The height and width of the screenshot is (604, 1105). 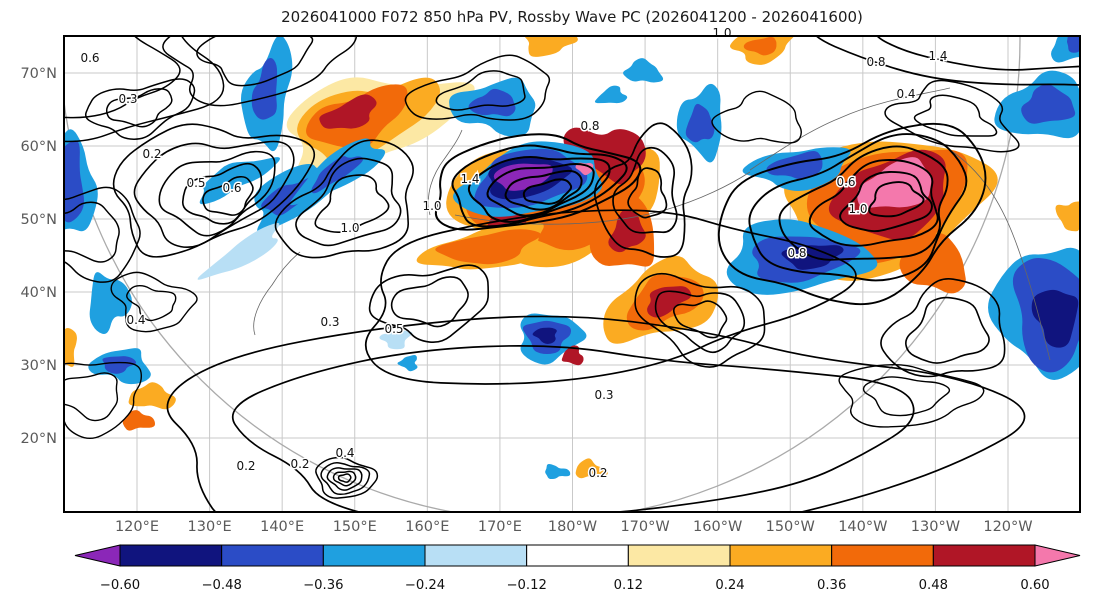 What do you see at coordinates (120, 585) in the screenshot?
I see `colorbar-tick-label: −0.60` at bounding box center [120, 585].